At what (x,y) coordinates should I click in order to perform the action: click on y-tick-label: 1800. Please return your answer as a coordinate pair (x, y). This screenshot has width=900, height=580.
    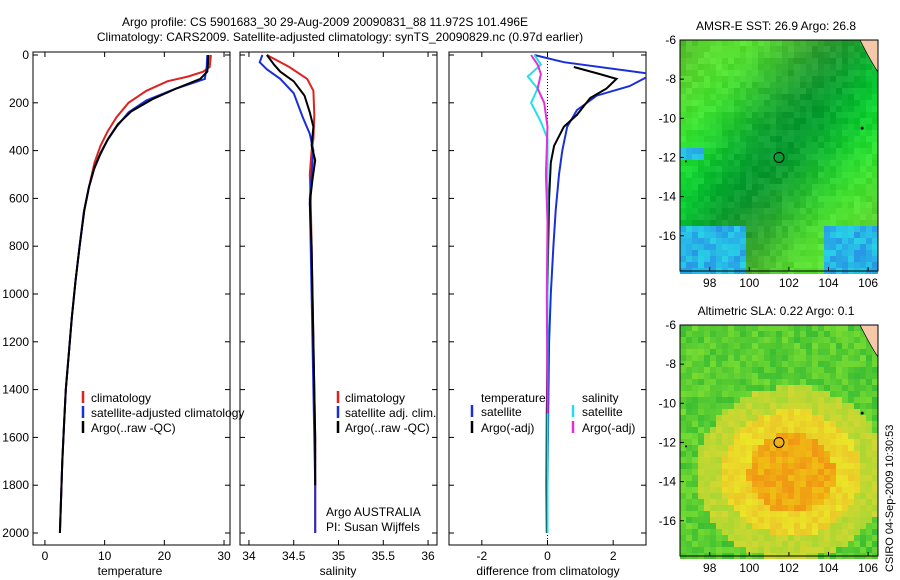
    Looking at the image, I should click on (15, 485).